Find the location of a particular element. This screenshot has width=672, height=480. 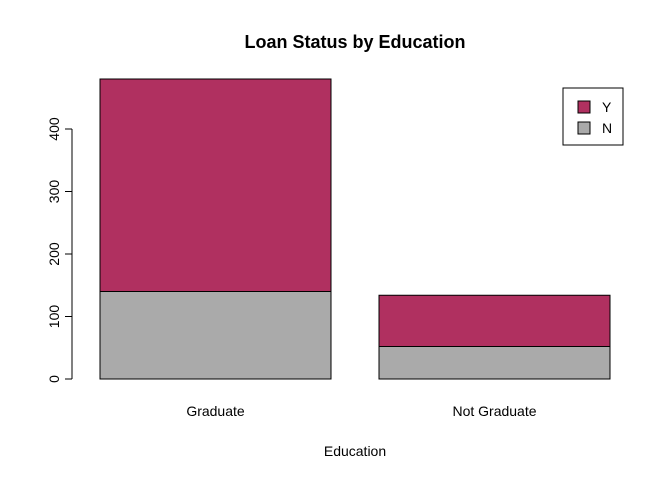

bar-not-graduate-n is located at coordinates (494, 363).